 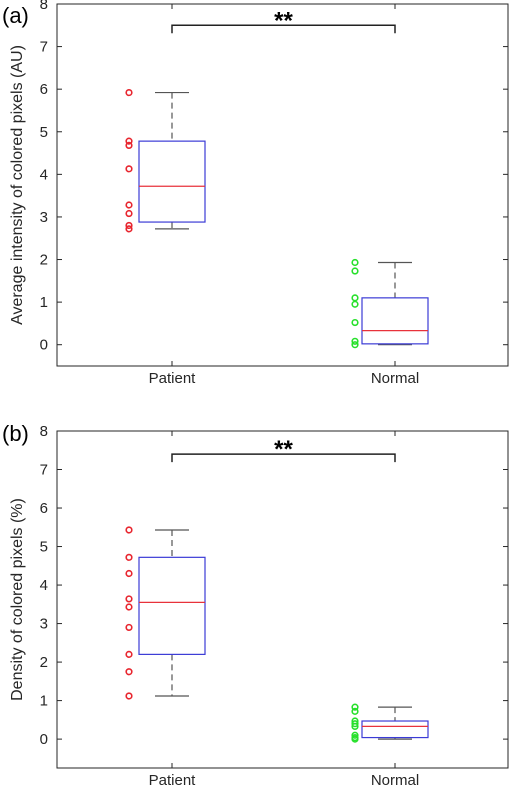 I want to click on y-axis-label: Average intensity of colored pixels (AU), so click(x=17, y=185).